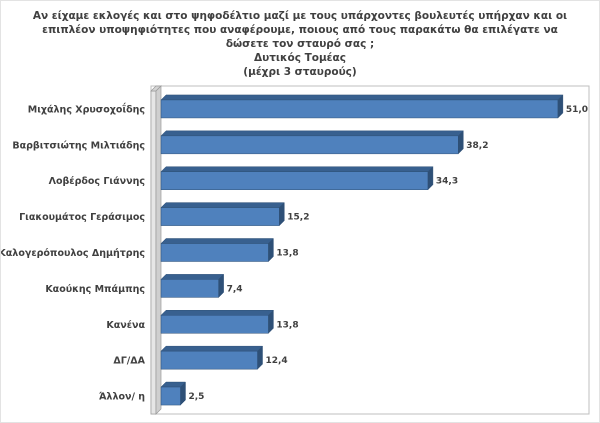 The image size is (600, 423). I want to click on category-label: Γιακουμάτος Γεράσιμος, so click(82, 217).